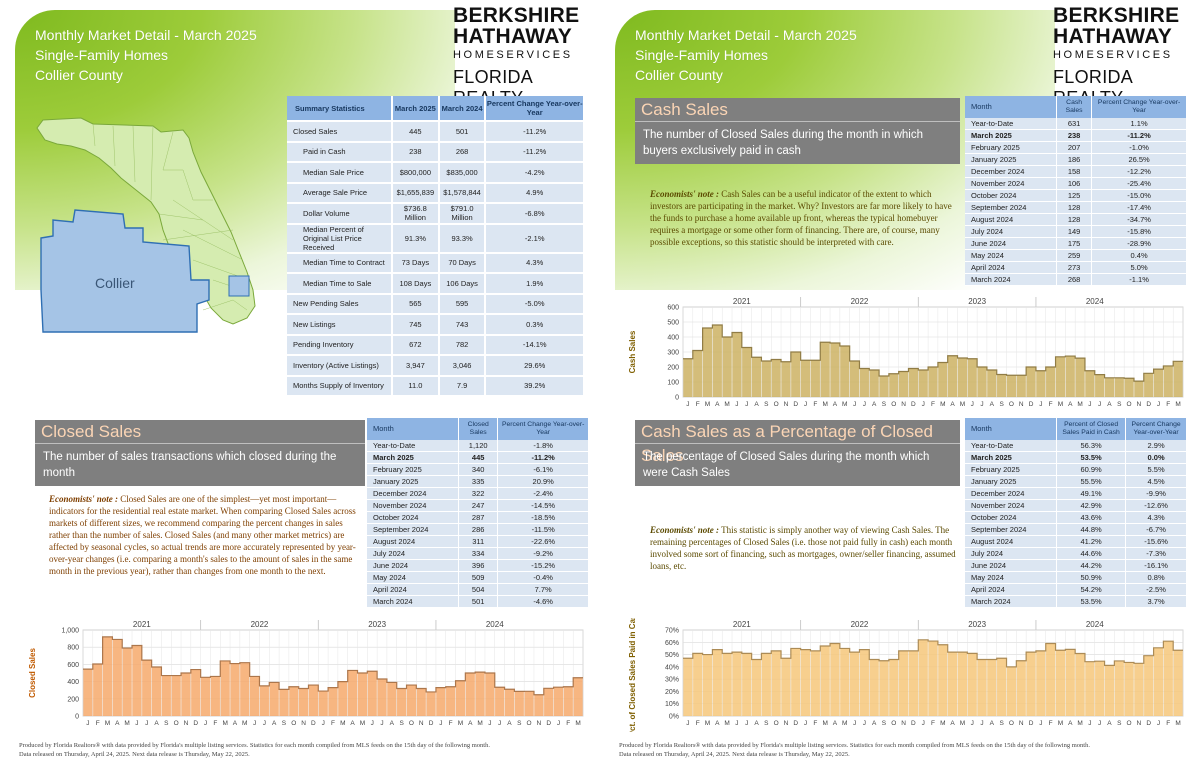  Describe the element at coordinates (73, 665) in the screenshot. I see `y-tick-label: 600` at that location.